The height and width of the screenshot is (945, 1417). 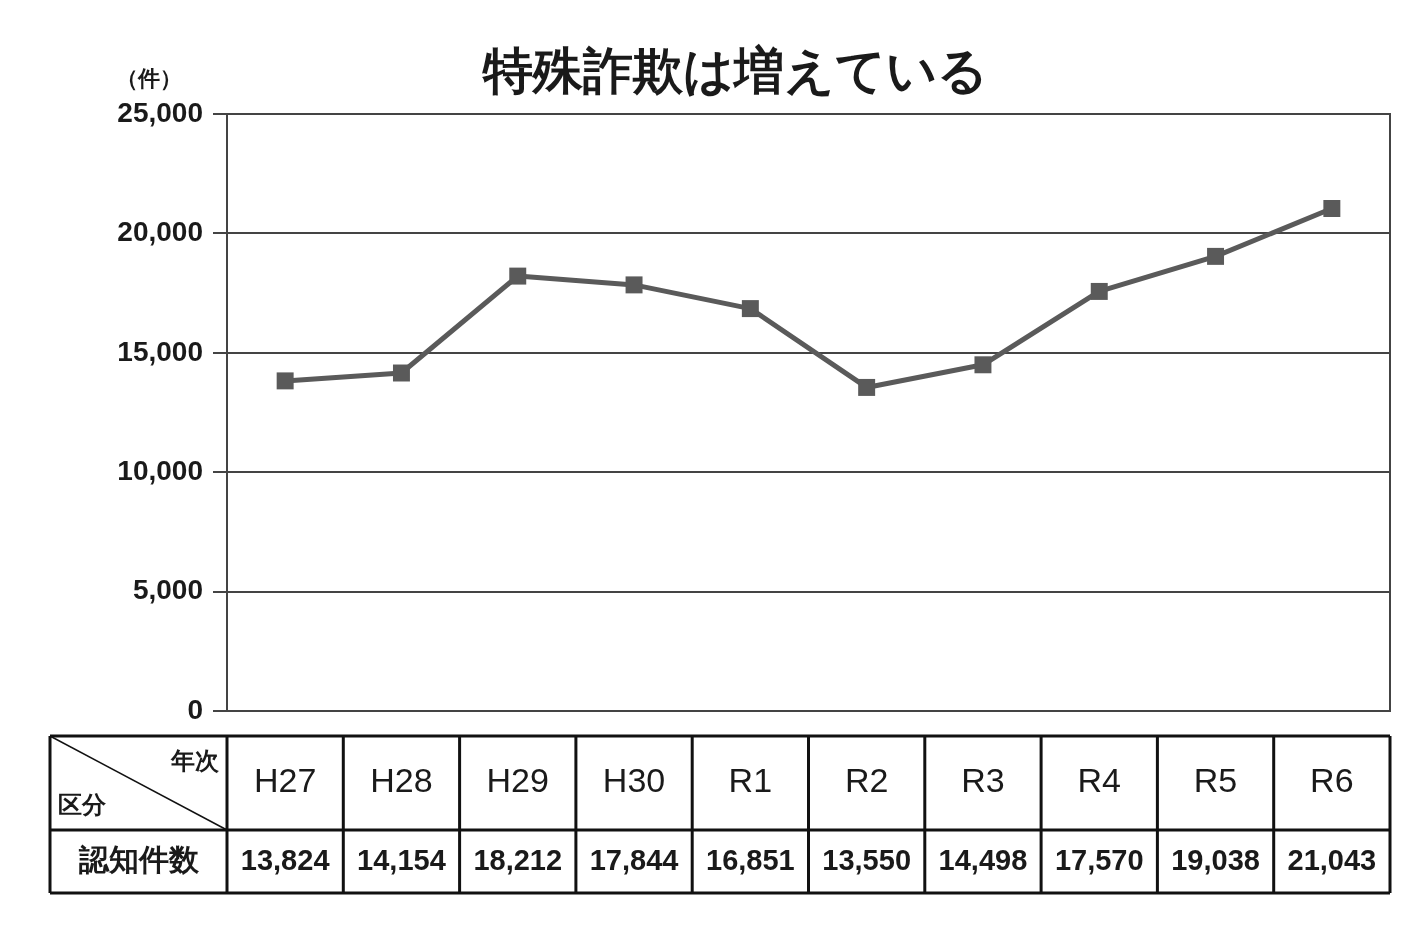 What do you see at coordinates (866, 780) in the screenshot?
I see `x-tick-label: R2` at bounding box center [866, 780].